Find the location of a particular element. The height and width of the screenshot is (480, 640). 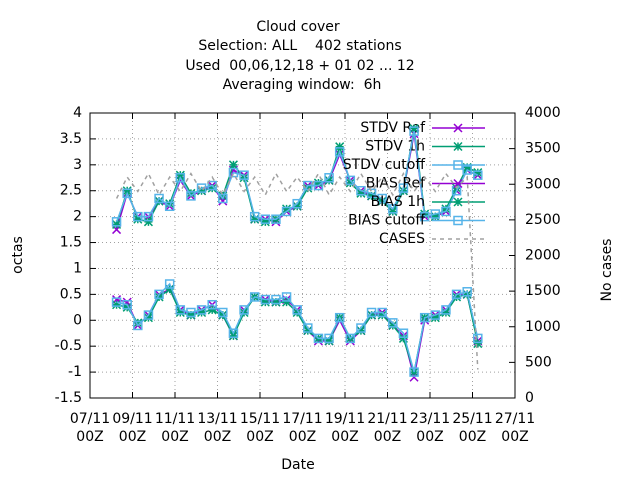

series-line is located at coordinates (297, 176).